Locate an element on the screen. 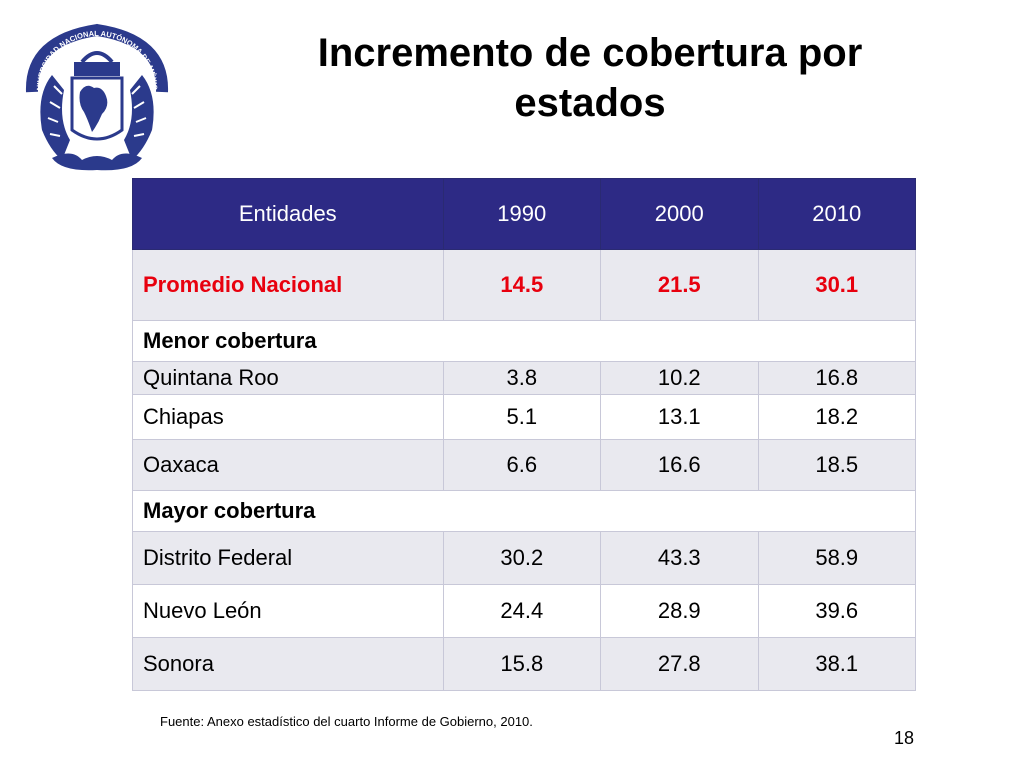  table-row: Chiapas 5.1 13.1 18.2 is located at coordinates (524, 417).